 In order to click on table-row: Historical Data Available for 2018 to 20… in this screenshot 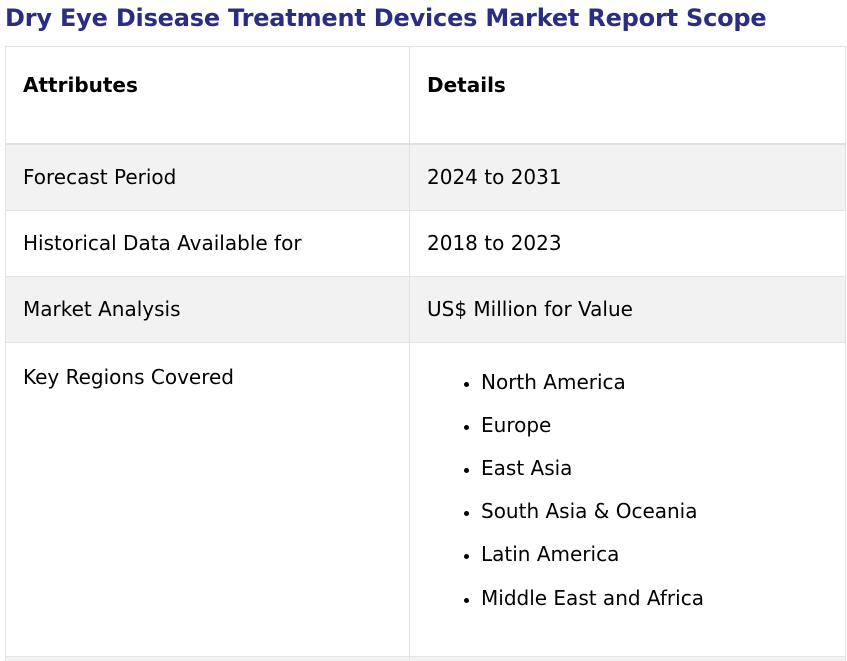, I will do `click(425, 243)`.